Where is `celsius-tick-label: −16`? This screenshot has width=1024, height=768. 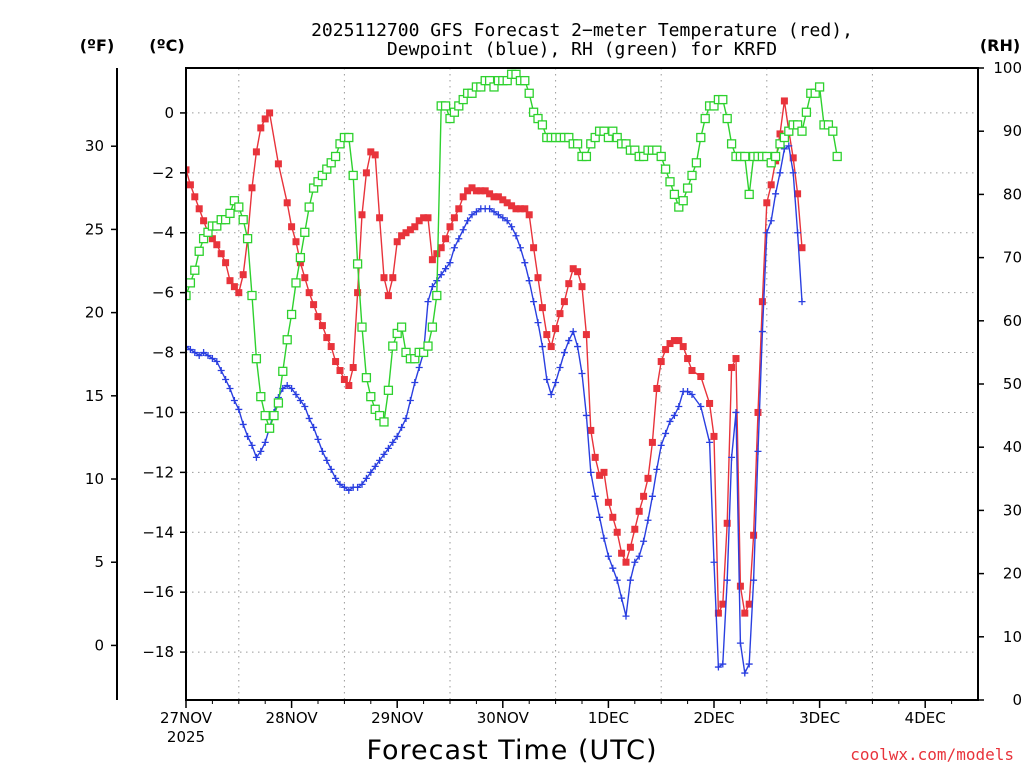
celsius-tick-label: −16 is located at coordinates (158, 592).